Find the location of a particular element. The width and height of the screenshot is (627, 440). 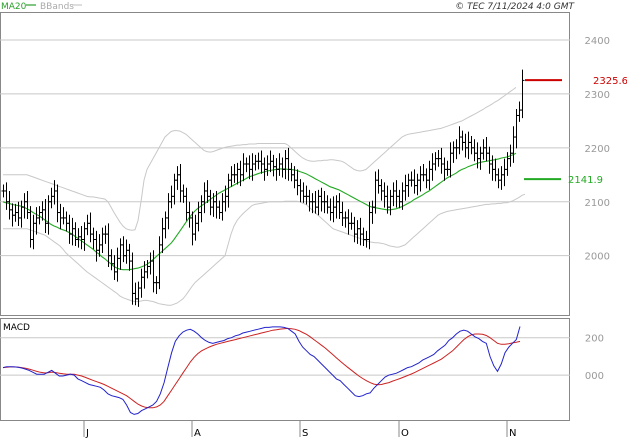

legend-bbands: BBands is located at coordinates (57, 7).